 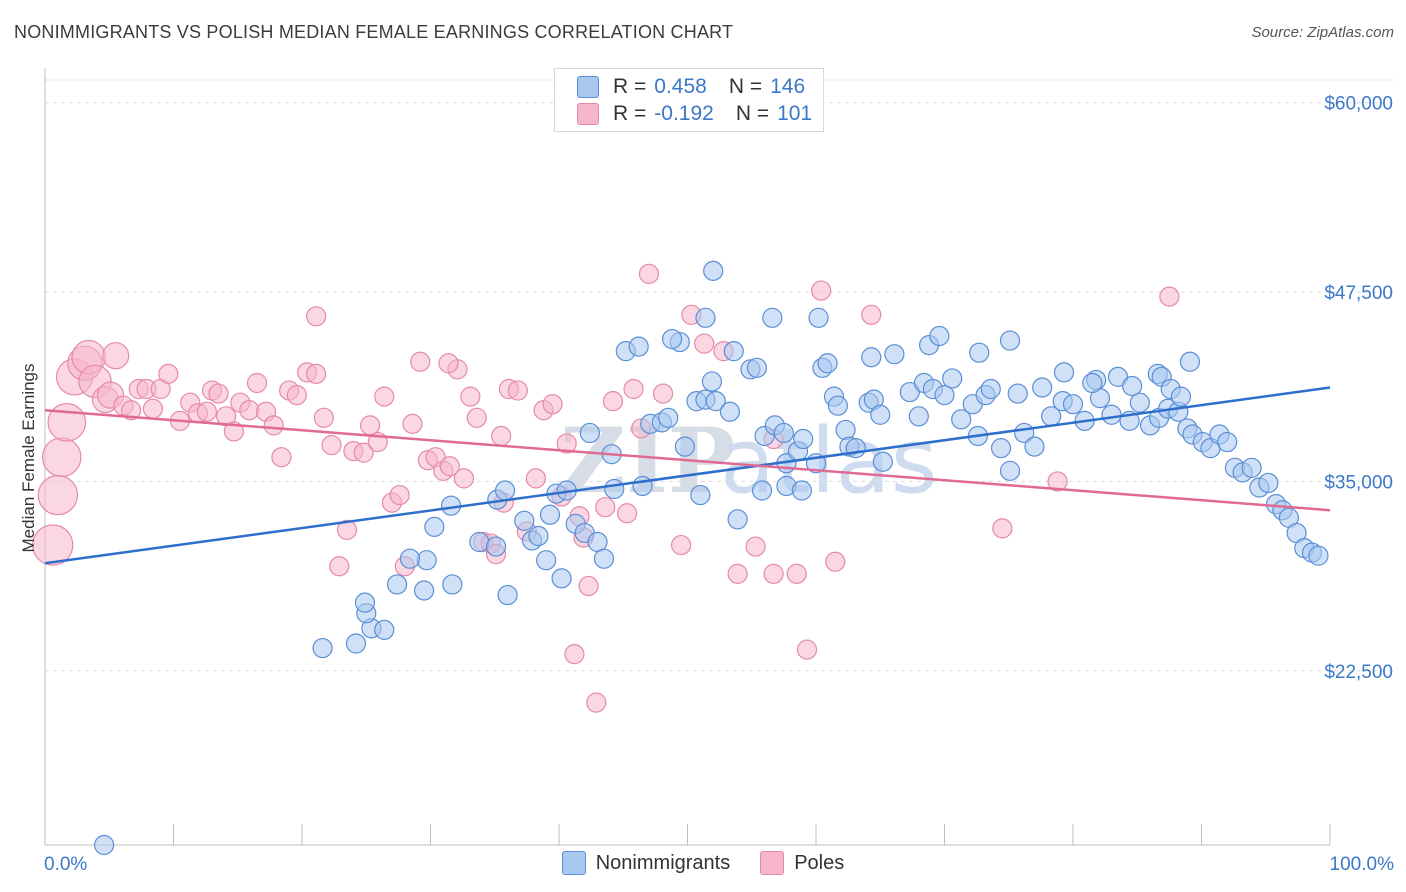 What do you see at coordinates (28, 458) in the screenshot?
I see `y-axis-label: Median Female Earnings` at bounding box center [28, 458].